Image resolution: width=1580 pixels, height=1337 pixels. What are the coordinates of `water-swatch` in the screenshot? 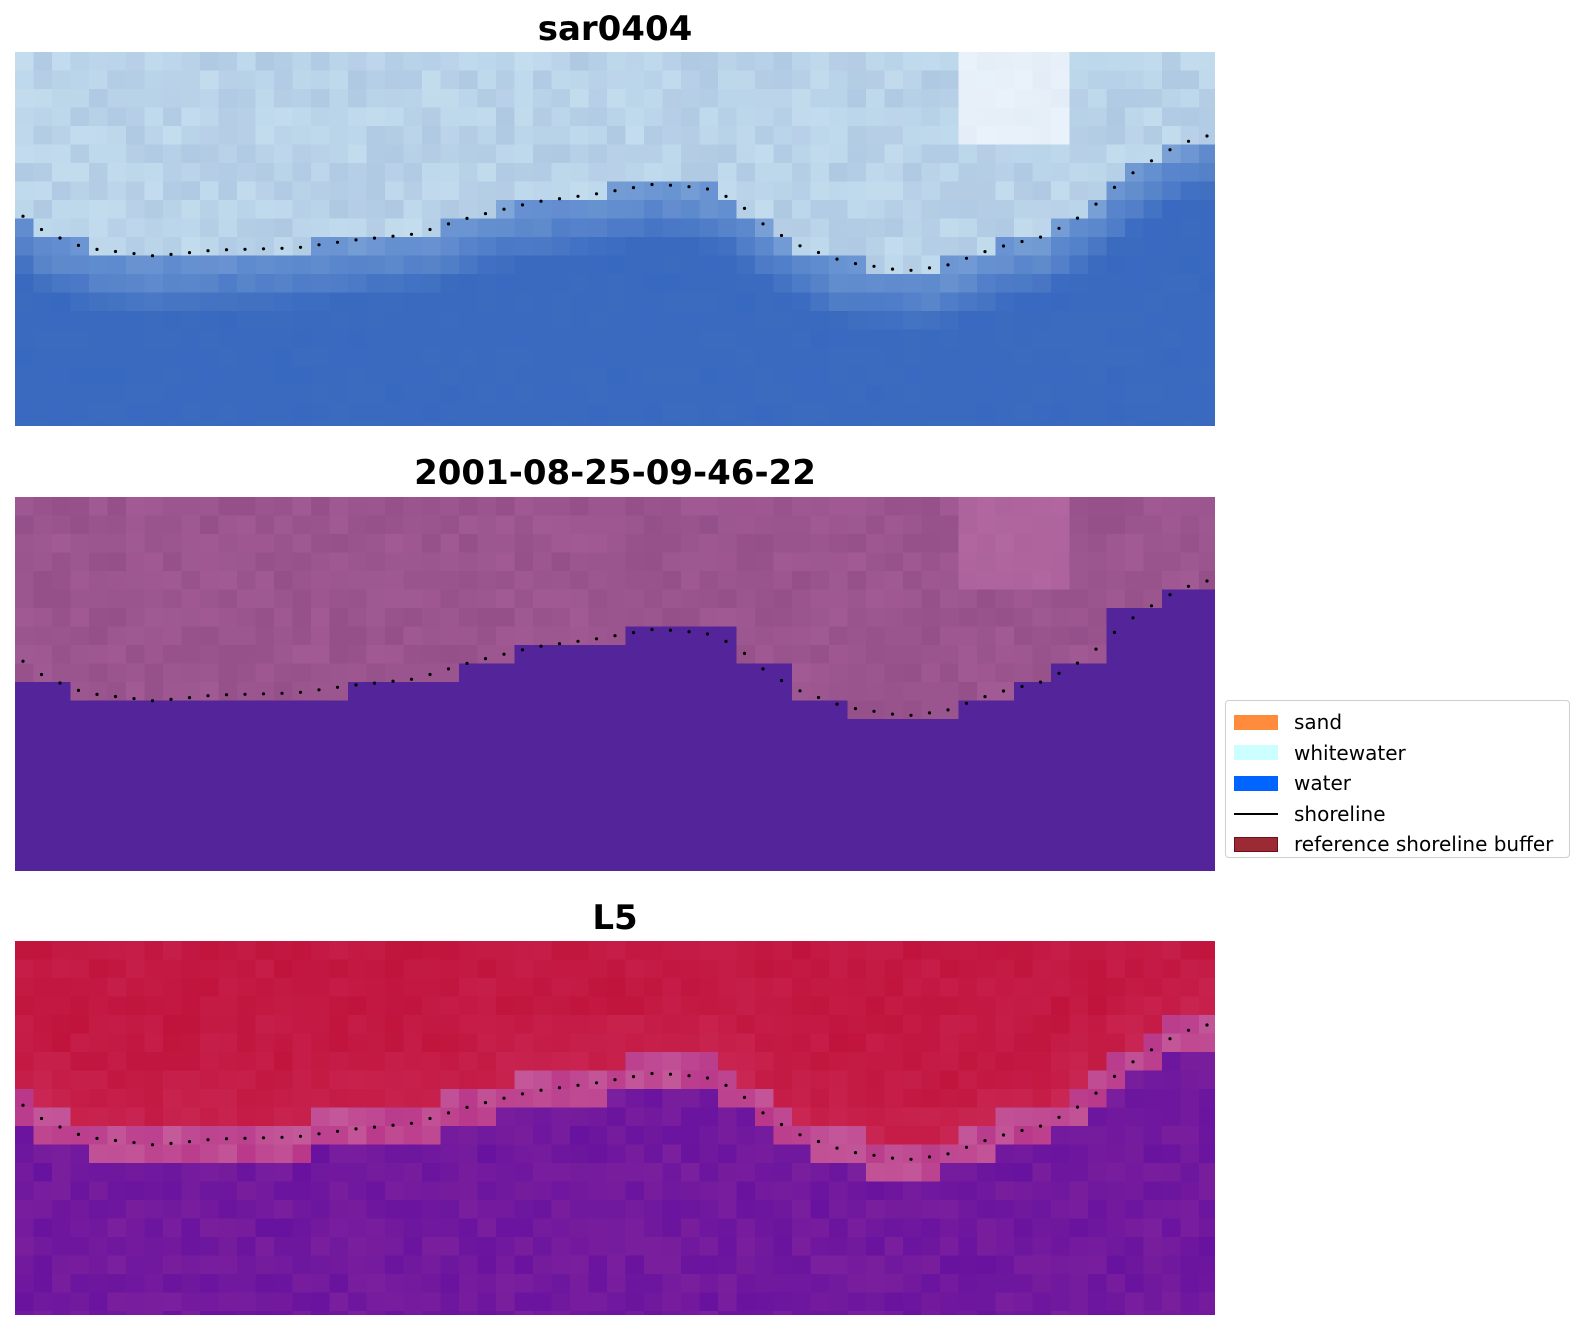 It's located at (1256, 783).